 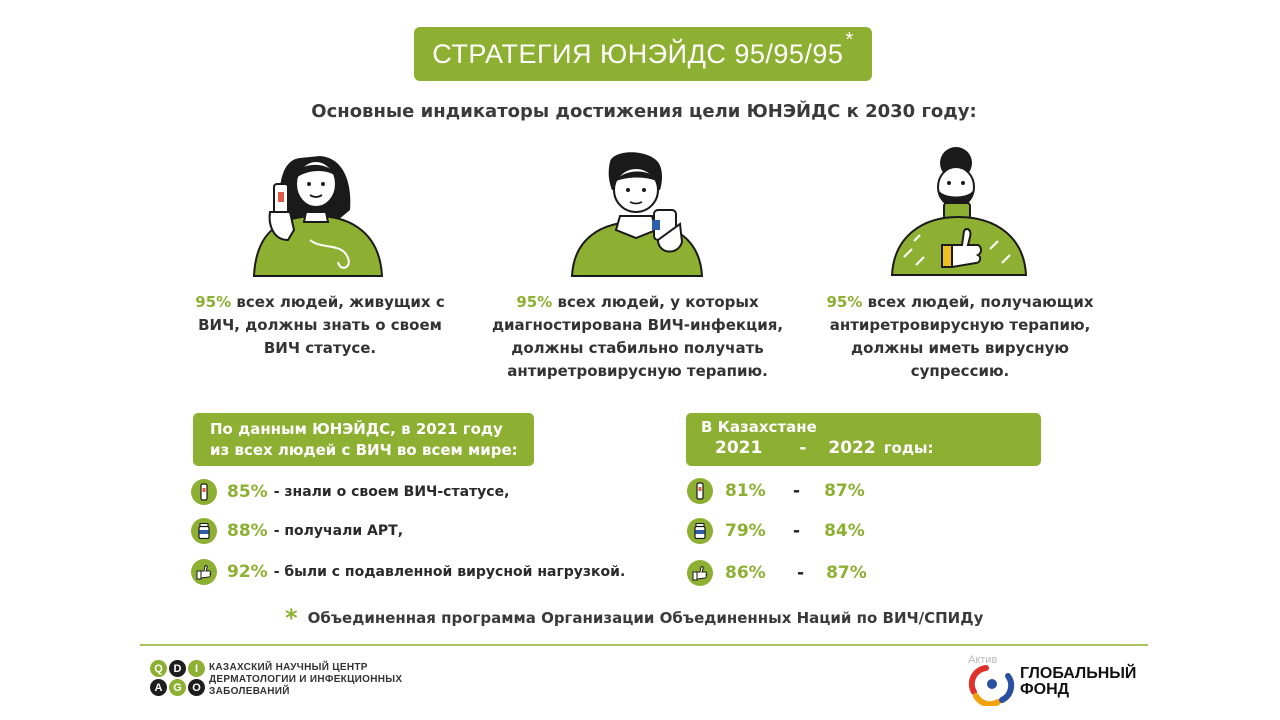 I want to click on kz-row-art: 79% - 84%, so click(x=776, y=531).